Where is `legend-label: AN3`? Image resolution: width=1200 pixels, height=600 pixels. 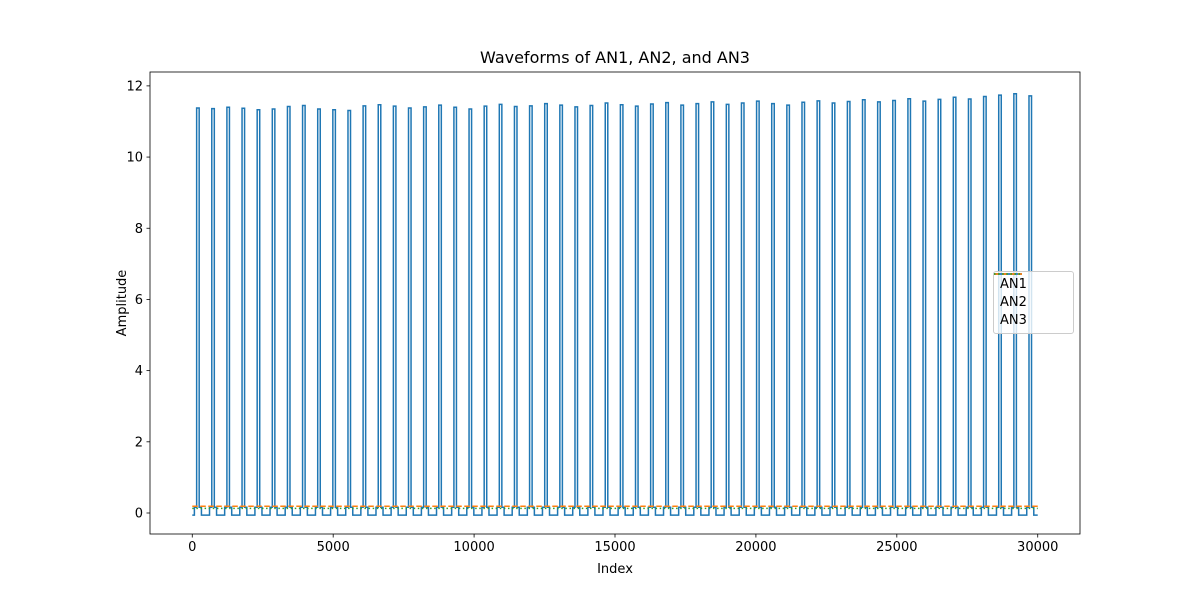 legend-label: AN3 is located at coordinates (1013, 321).